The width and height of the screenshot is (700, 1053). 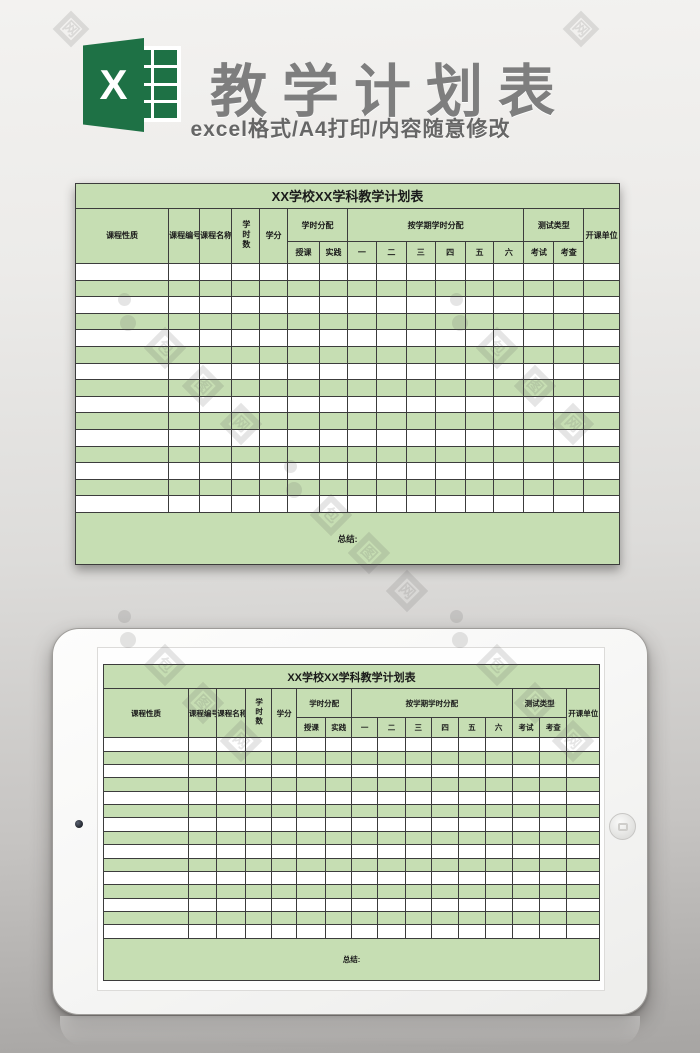 What do you see at coordinates (583, 713) in the screenshot?
I see `col-header-offering-unit: 开课单位` at bounding box center [583, 713].